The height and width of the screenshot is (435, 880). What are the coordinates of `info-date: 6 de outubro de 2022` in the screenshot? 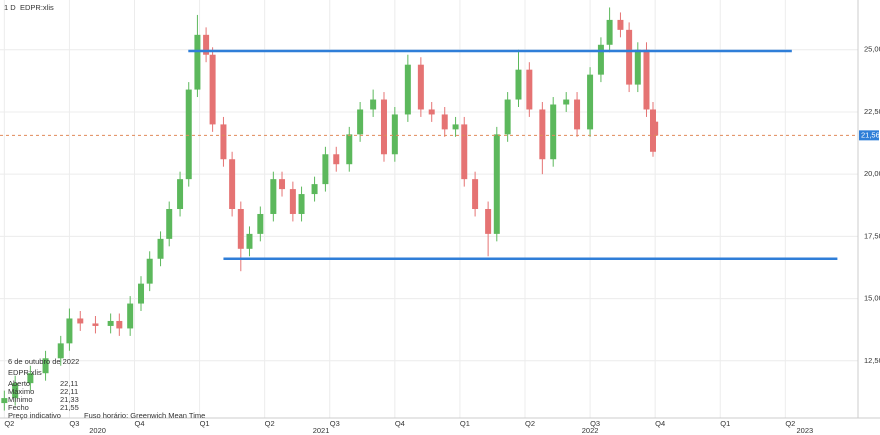 It's located at (43, 361).